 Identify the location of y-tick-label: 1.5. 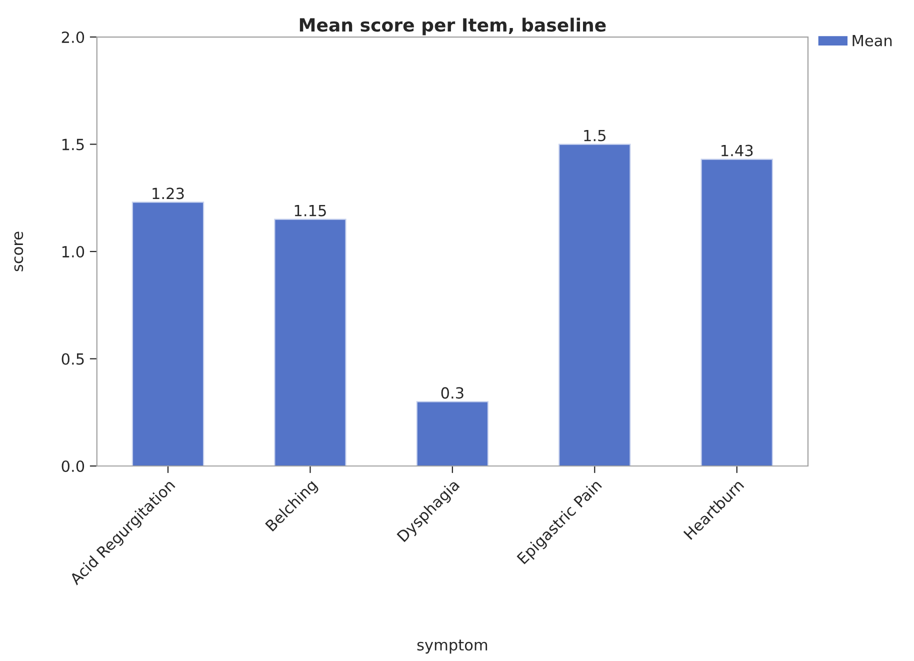
(73, 144).